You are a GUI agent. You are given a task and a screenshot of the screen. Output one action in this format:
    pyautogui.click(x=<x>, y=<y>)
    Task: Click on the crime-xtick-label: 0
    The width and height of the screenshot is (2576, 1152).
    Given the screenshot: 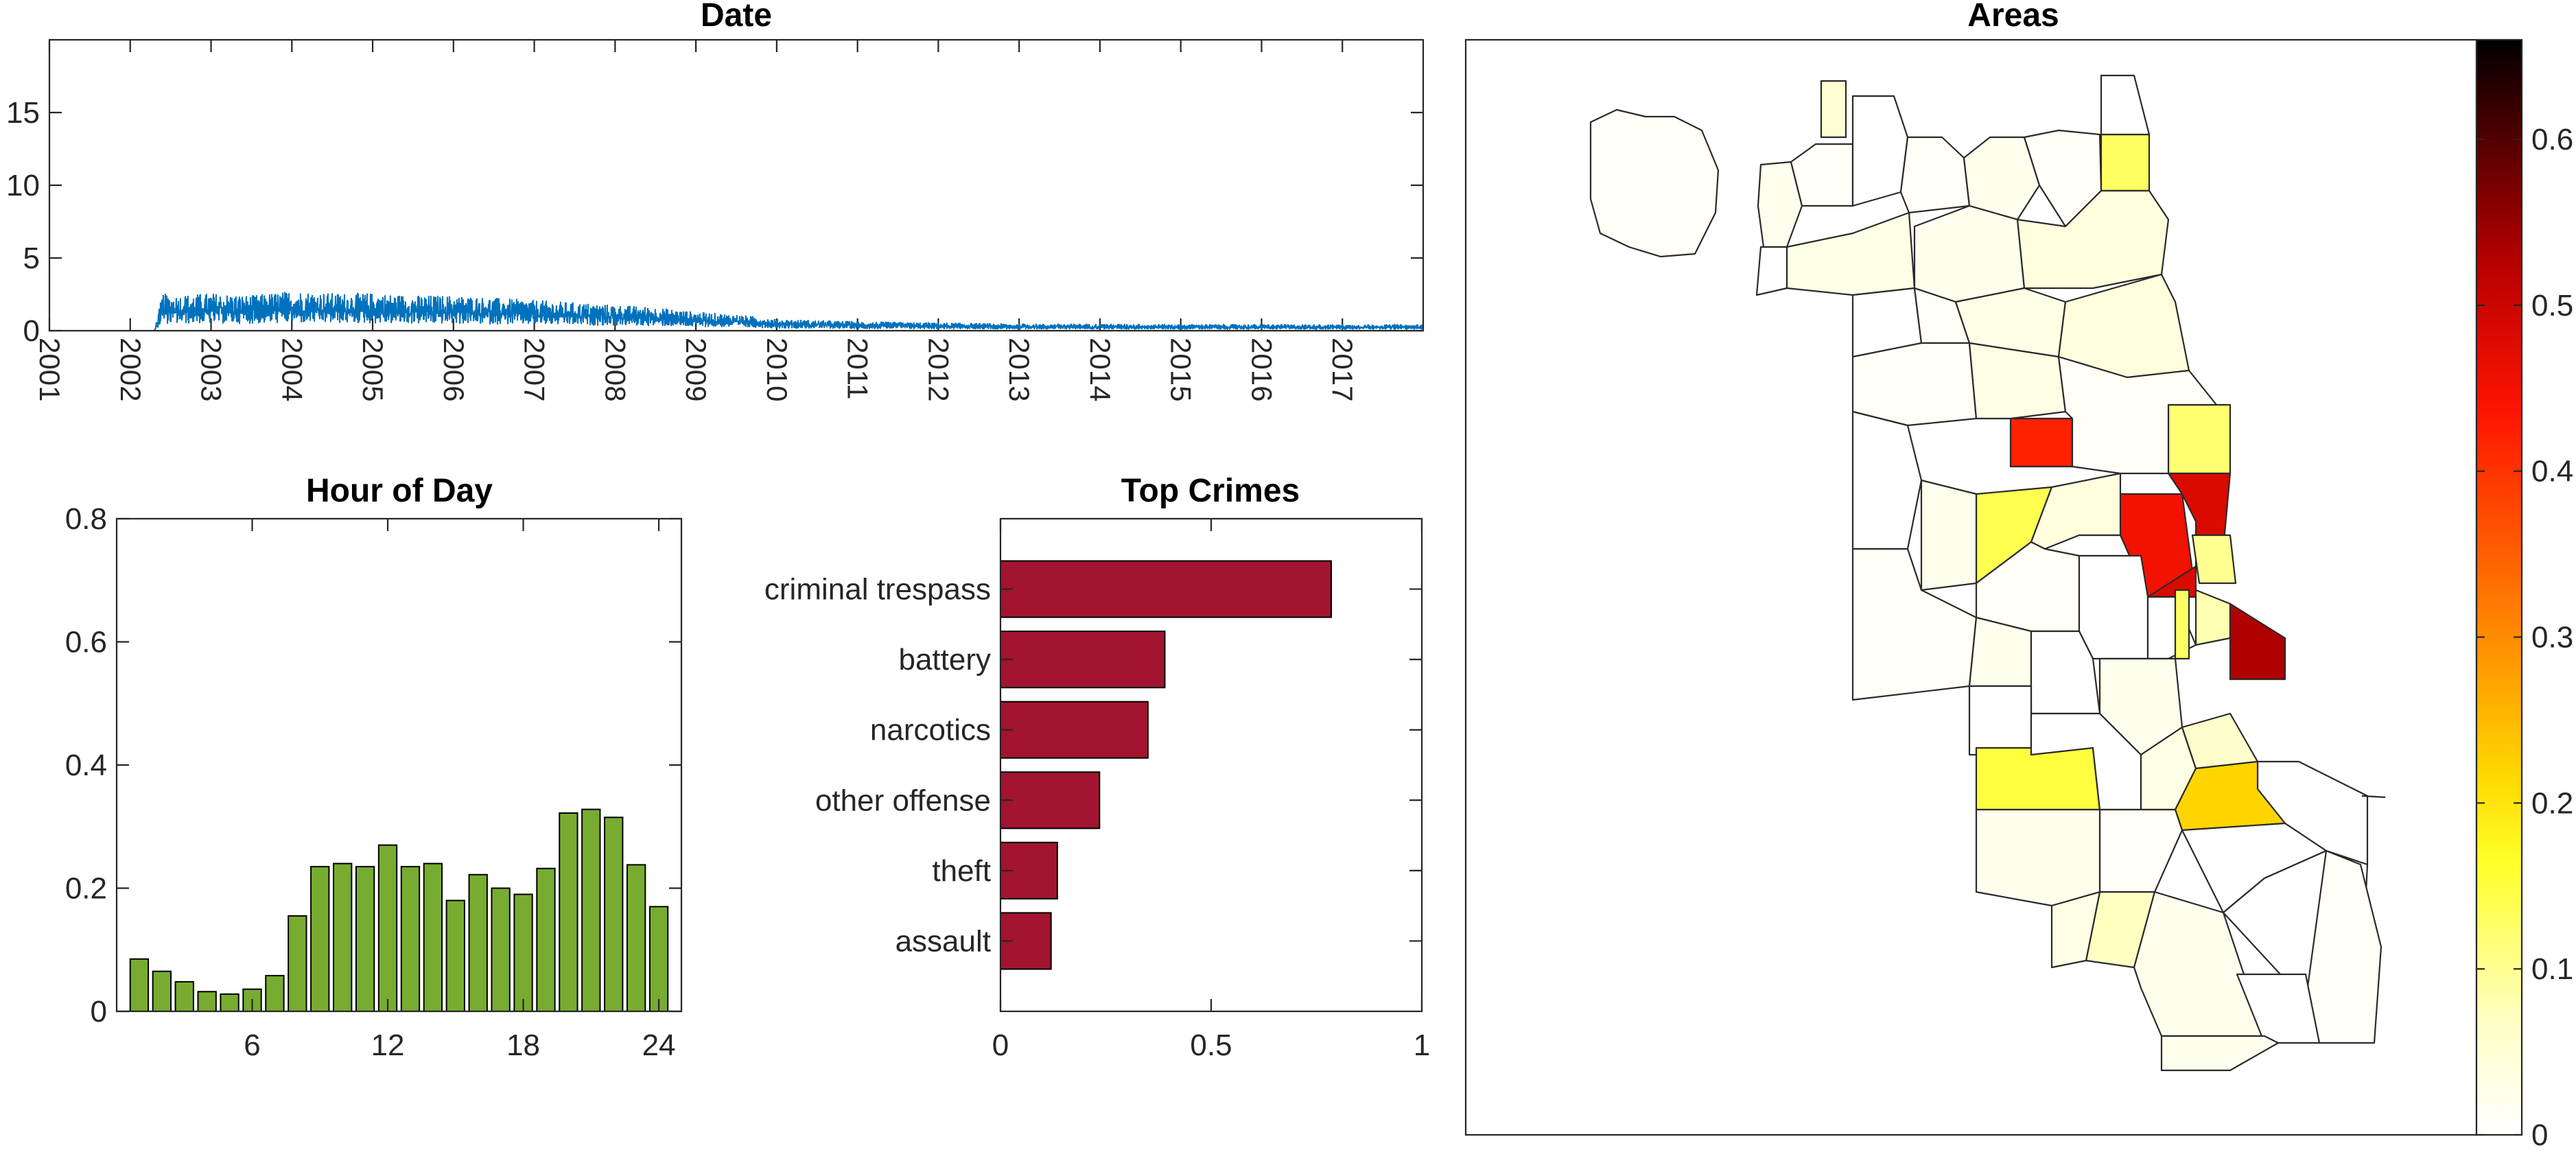 What is the action you would take?
    pyautogui.click(x=1000, y=1045)
    